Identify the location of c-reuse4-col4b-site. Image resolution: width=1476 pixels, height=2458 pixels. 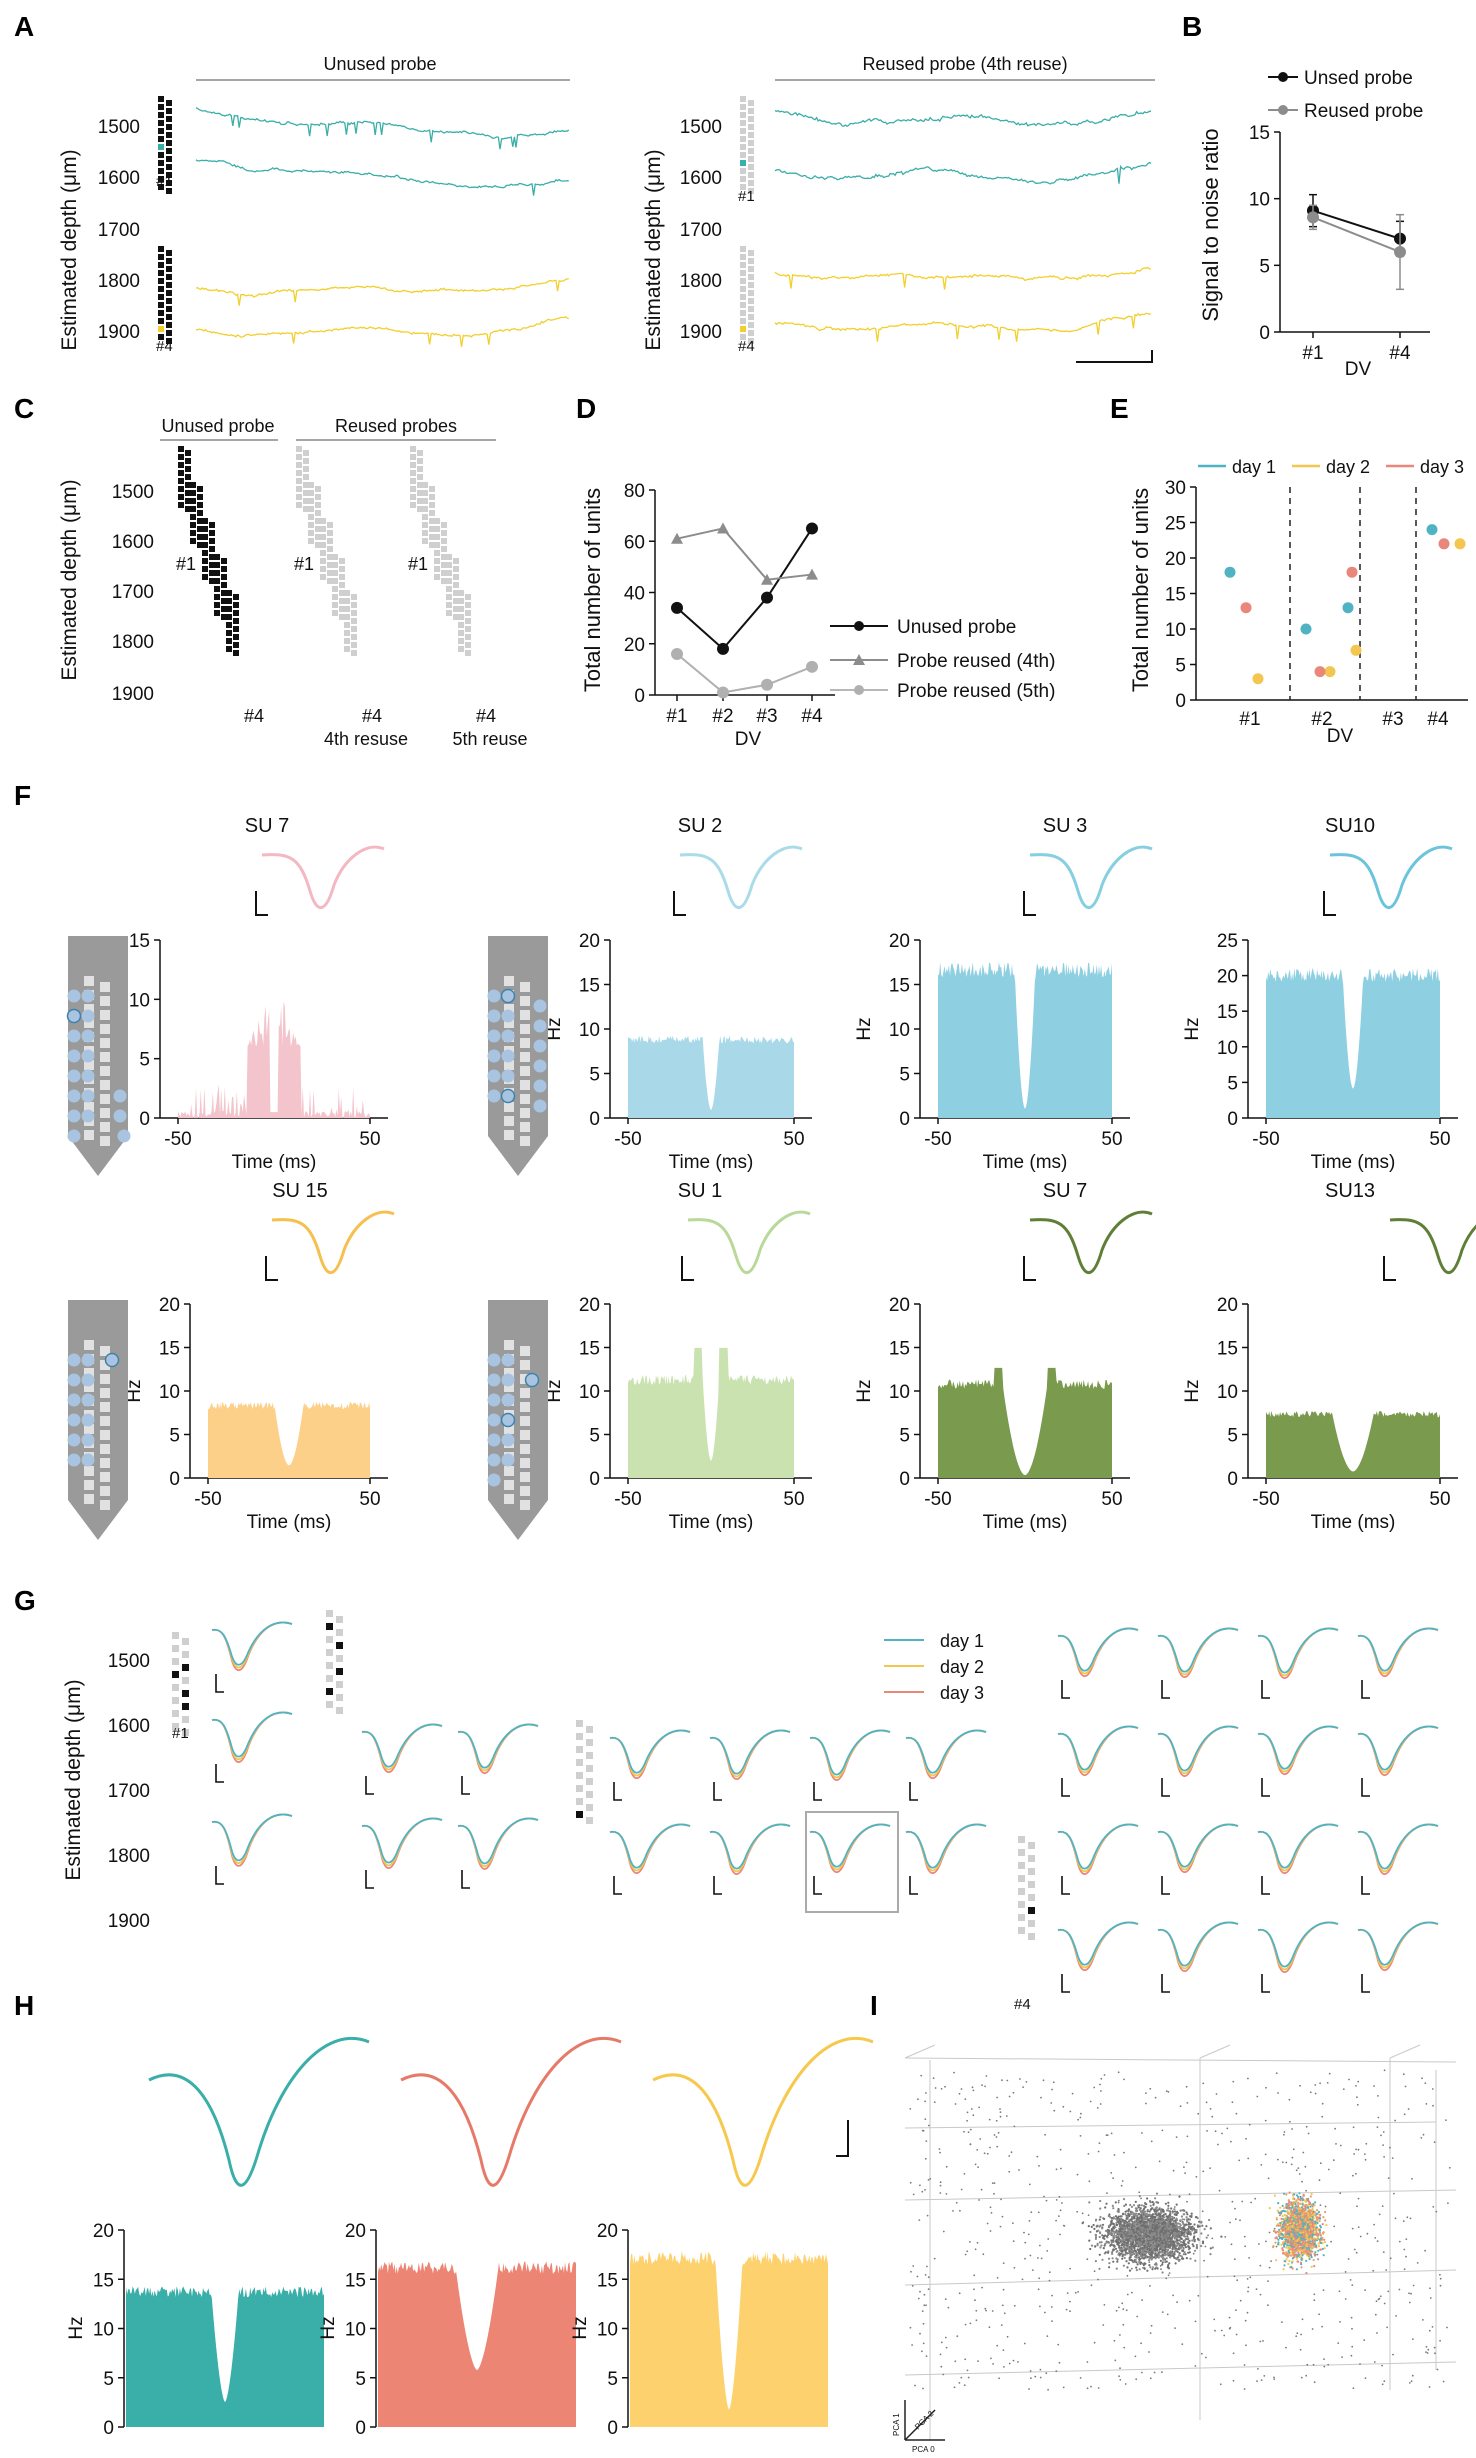
(354, 653).